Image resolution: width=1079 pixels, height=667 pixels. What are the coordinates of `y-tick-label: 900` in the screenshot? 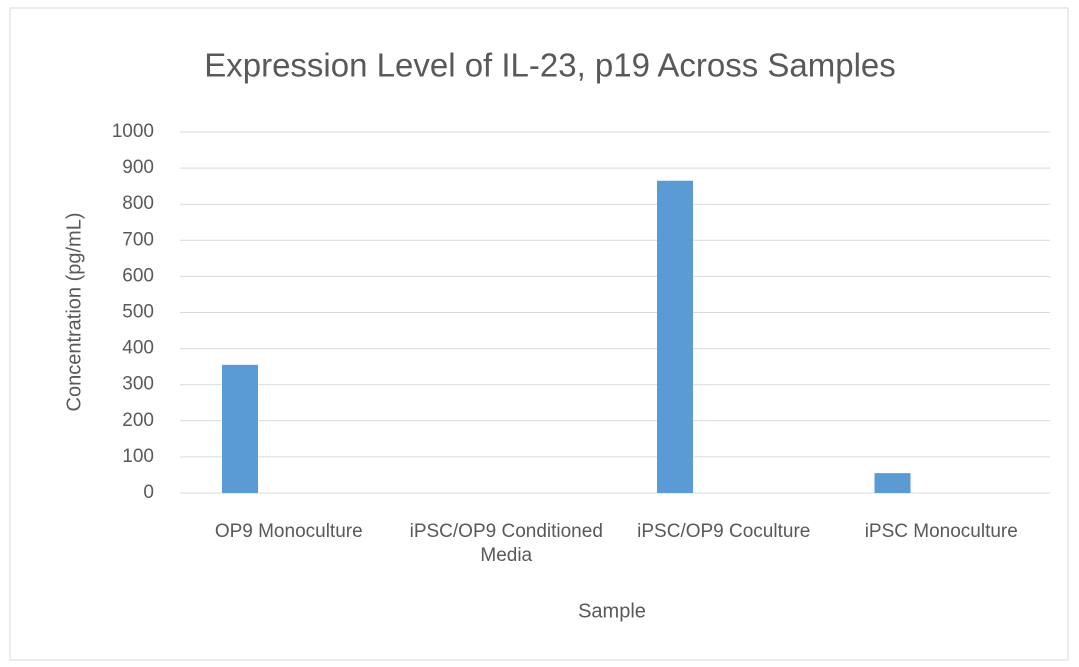 It's located at (138, 167).